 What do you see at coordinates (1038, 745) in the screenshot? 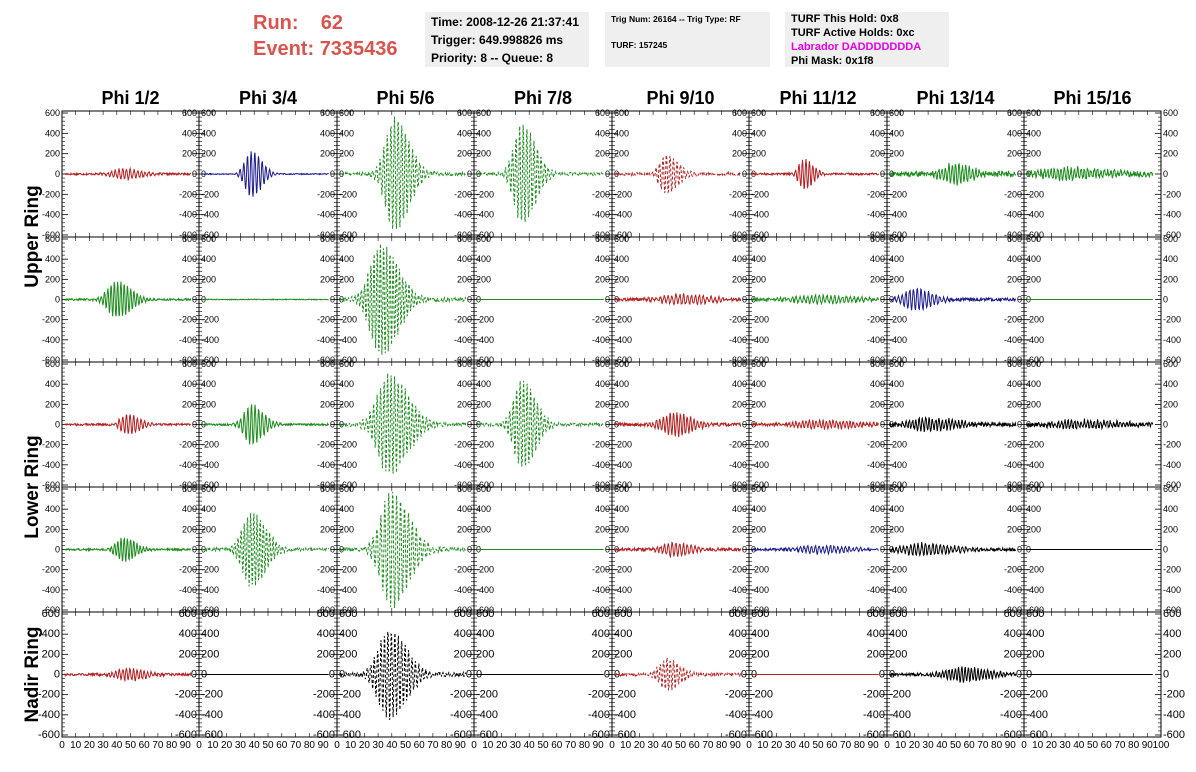
I see `x-tick-label: 10` at bounding box center [1038, 745].